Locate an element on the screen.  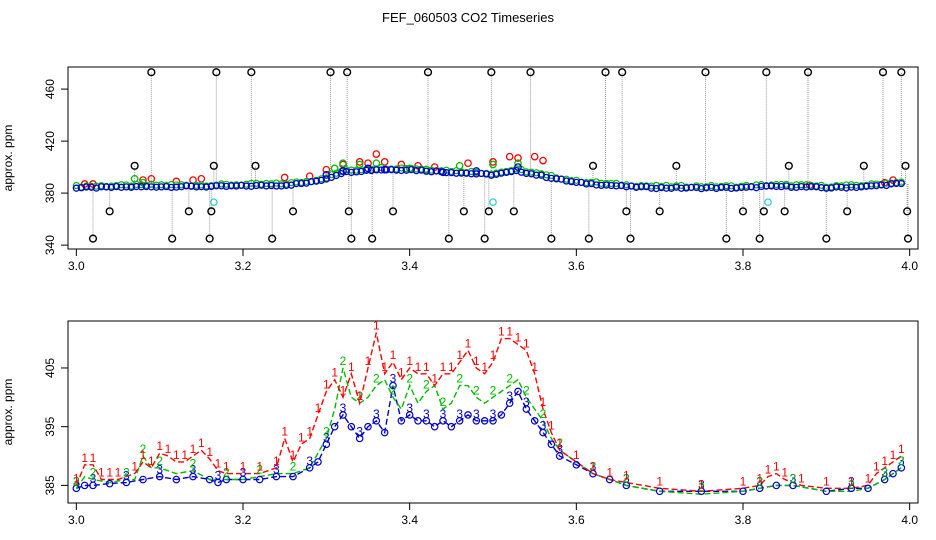
bottom-y-tick-label: 385 is located at coordinates (50, 485).